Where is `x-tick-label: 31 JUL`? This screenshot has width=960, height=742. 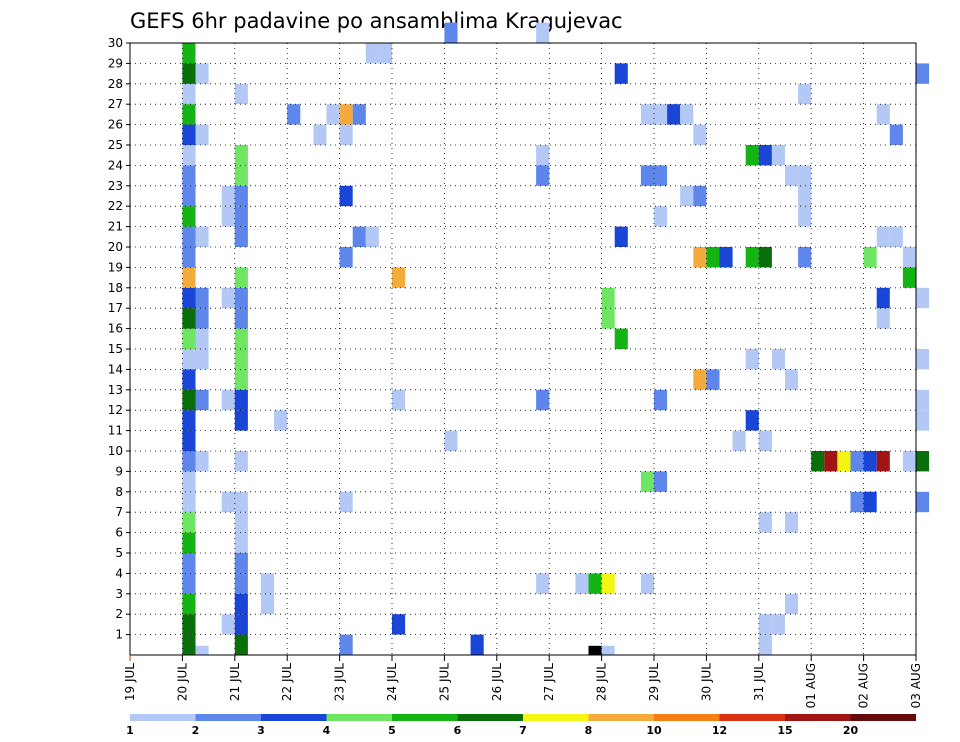
x-tick-label: 31 JUL is located at coordinates (759, 682).